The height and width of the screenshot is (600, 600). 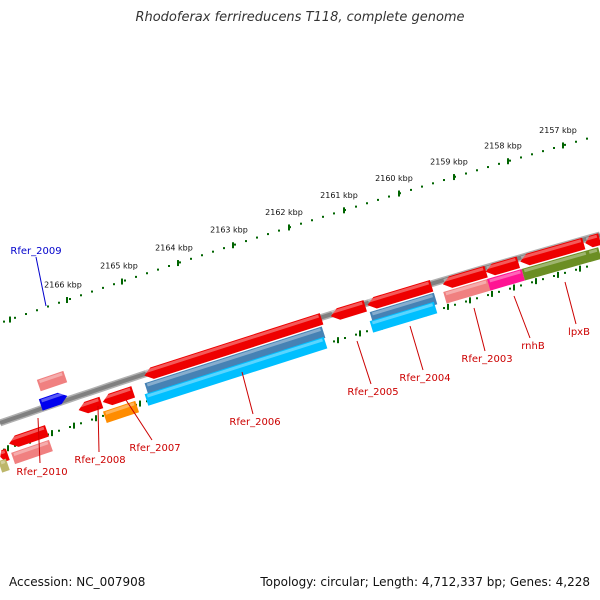 I want to click on gene-partial-shine, so click(x=3, y=452).